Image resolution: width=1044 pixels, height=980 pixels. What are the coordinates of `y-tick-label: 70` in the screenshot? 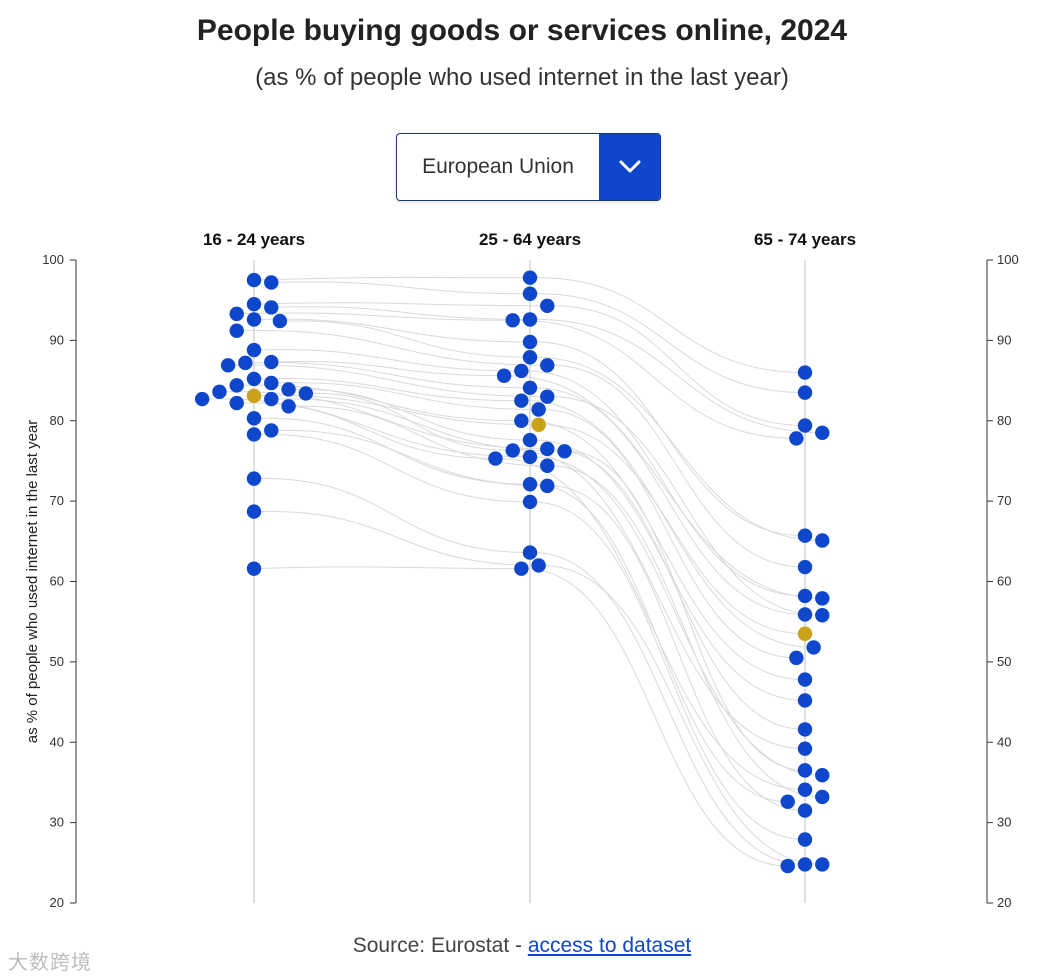 It's located at (1004, 500).